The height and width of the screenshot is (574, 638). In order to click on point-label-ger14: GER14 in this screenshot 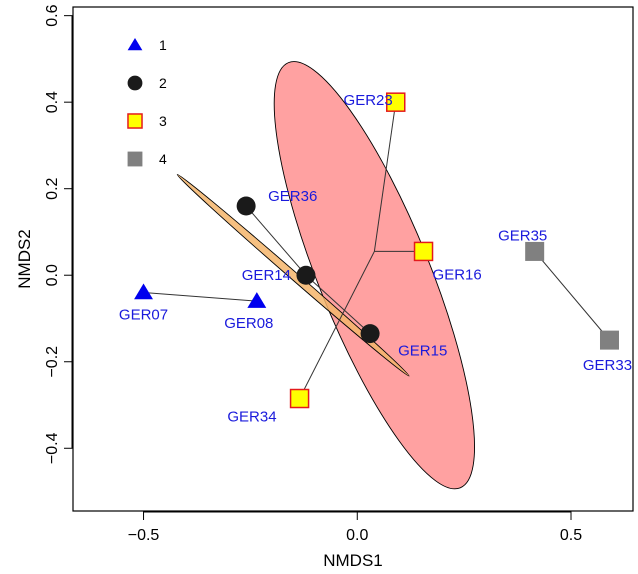, I will do `click(266, 275)`.